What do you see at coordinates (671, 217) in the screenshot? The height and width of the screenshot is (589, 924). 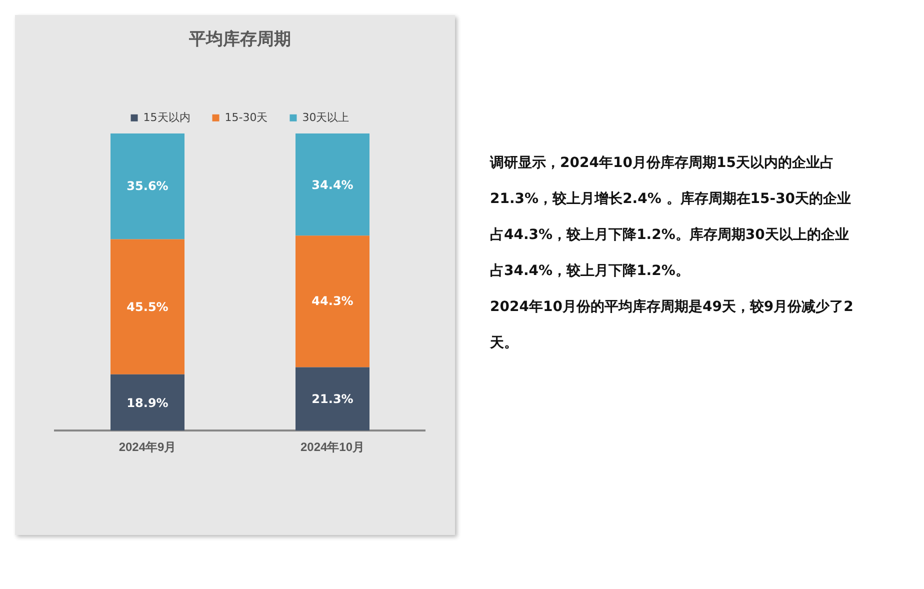 I see `text: 调研显示，2024年10月份库存周期15天以内的企业占21.3%，较上月增长2.4% 。库存周期在15-30天的企业占44.3%，较上月下降1.2%。库存周期30天以上的企业占34.4%，较上月下降1.2%。` at bounding box center [671, 217].